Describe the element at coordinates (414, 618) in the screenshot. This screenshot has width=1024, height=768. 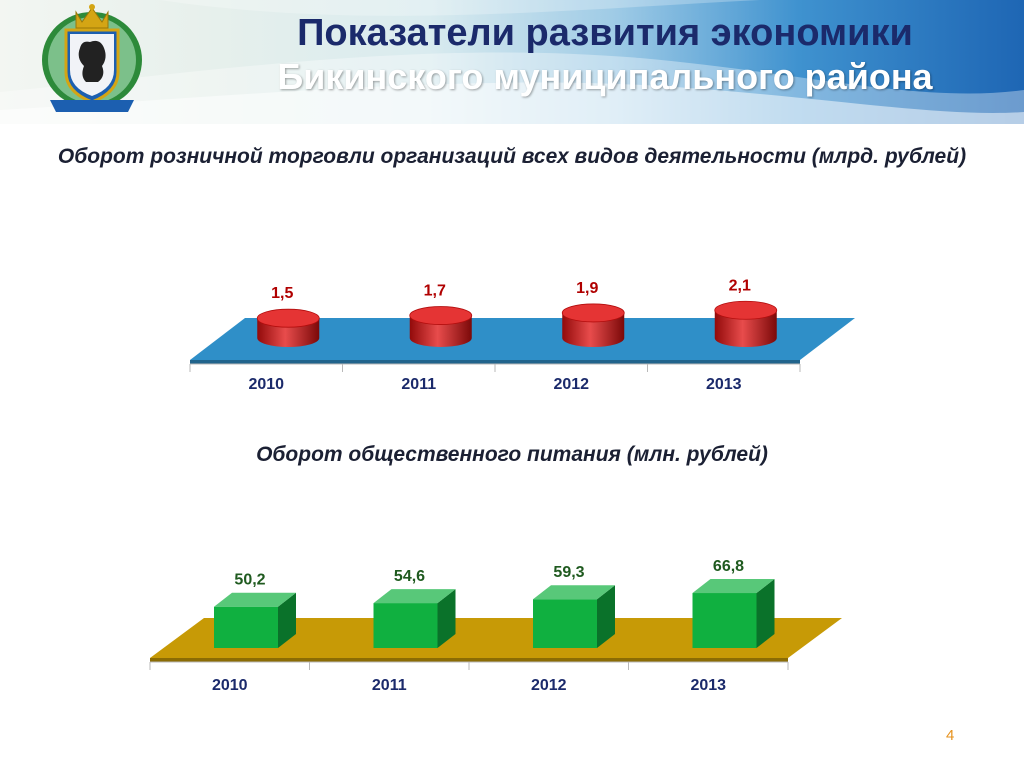
I see `chart2-bar-2011` at that location.